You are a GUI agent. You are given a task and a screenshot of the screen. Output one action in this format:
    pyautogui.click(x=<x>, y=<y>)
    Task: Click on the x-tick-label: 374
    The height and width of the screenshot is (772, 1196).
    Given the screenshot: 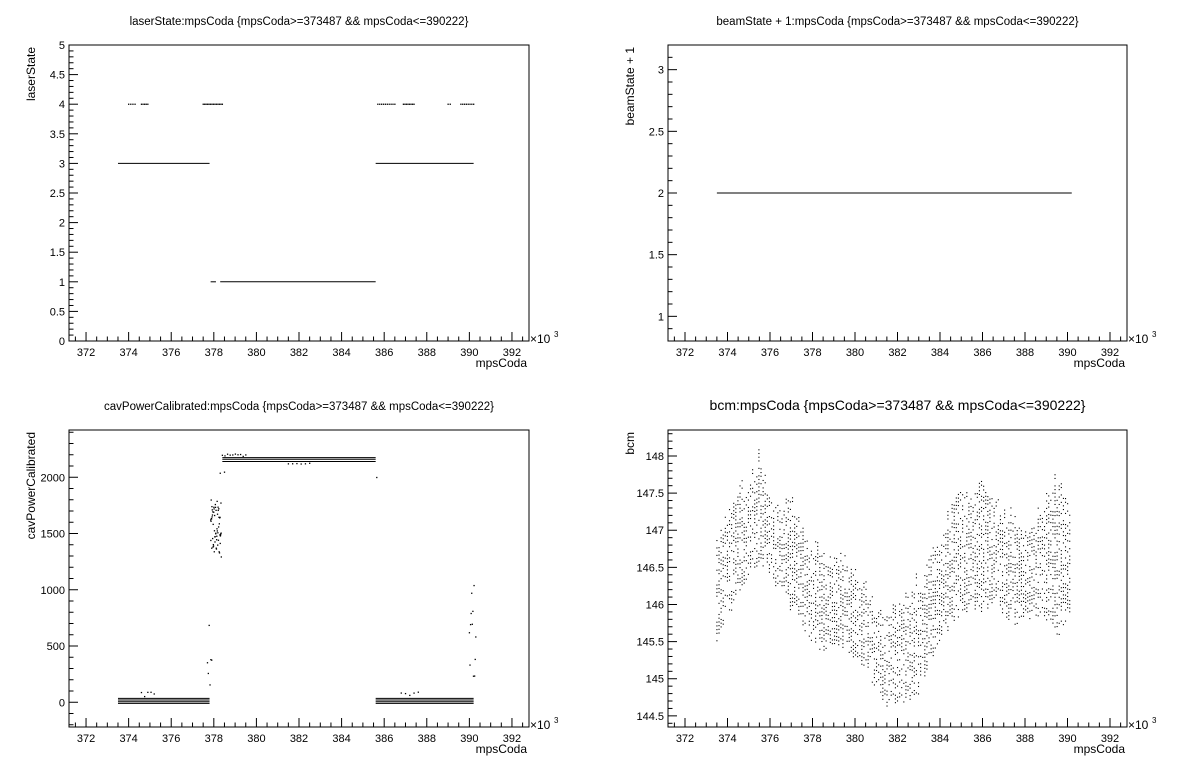 What is the action you would take?
    pyautogui.click(x=727, y=353)
    